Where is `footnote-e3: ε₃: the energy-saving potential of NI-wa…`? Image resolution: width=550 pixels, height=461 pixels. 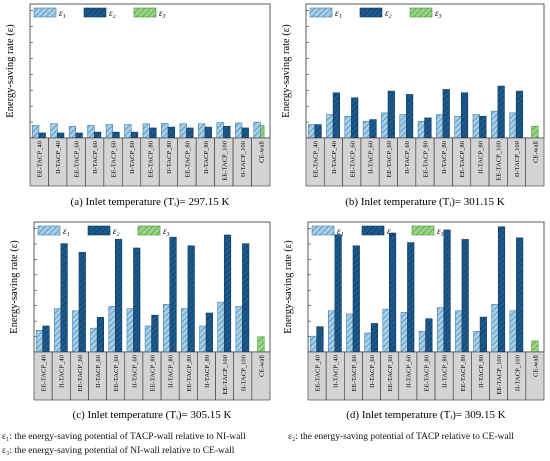
footnote-e3: ε₃: the energy-saving potential of NI-wa… is located at coordinates (118, 451).